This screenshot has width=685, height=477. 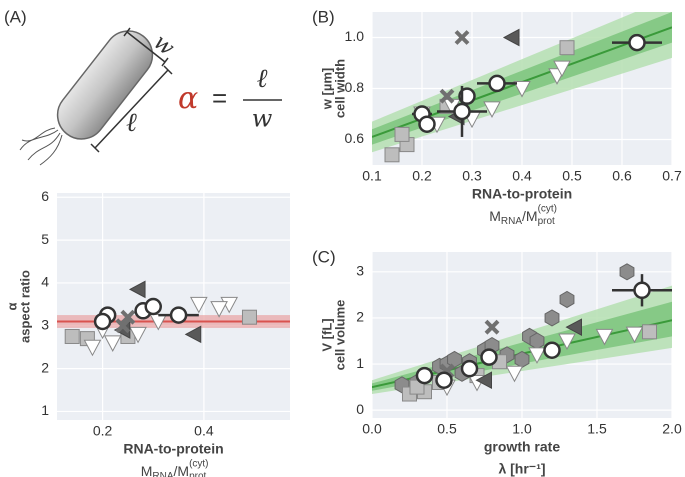 What do you see at coordinates (521, 469) in the screenshot?
I see `x-axis-label: λ [hr⁻¹]` at bounding box center [521, 469].